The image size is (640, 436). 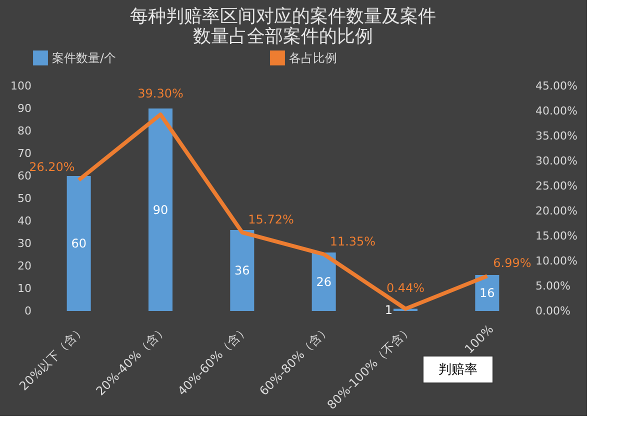 I want to click on data-label: 90, so click(x=160, y=209).